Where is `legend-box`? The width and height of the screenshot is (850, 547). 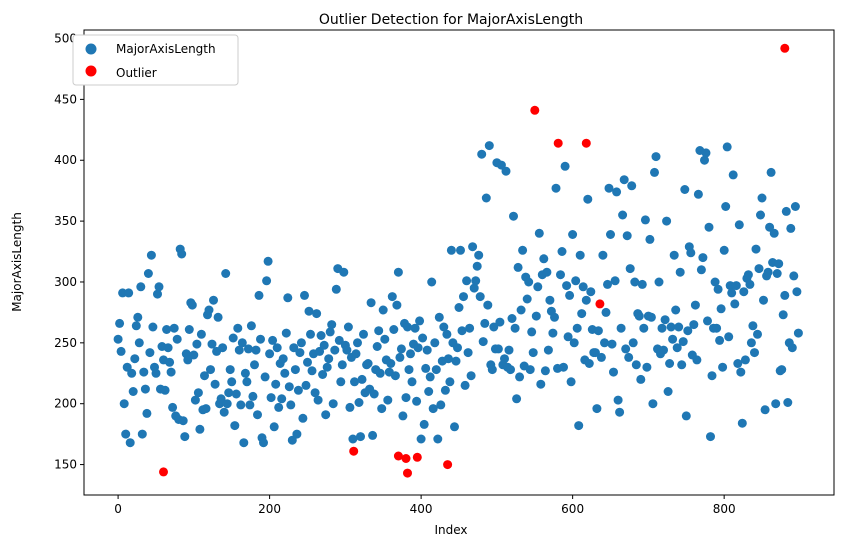
legend-box is located at coordinates (155, 60).